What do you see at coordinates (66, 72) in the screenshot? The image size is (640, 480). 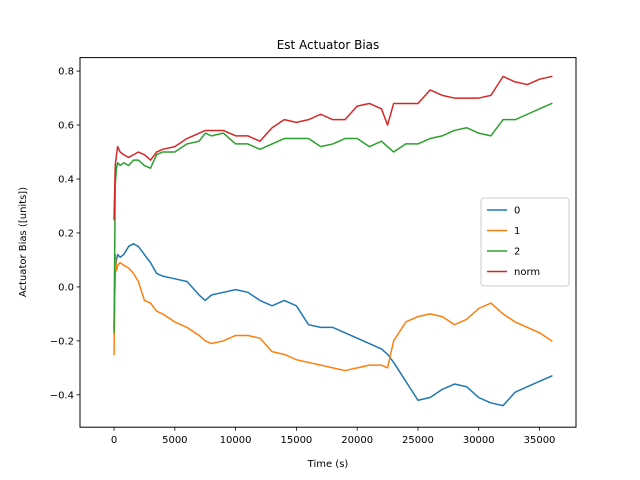 I see `y-tick-label: 0.8` at bounding box center [66, 72].